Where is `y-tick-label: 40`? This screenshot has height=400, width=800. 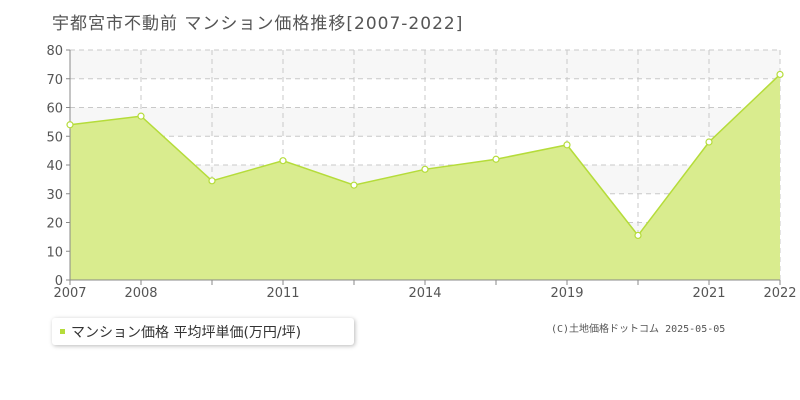 y-tick-label: 40 is located at coordinates (54, 166).